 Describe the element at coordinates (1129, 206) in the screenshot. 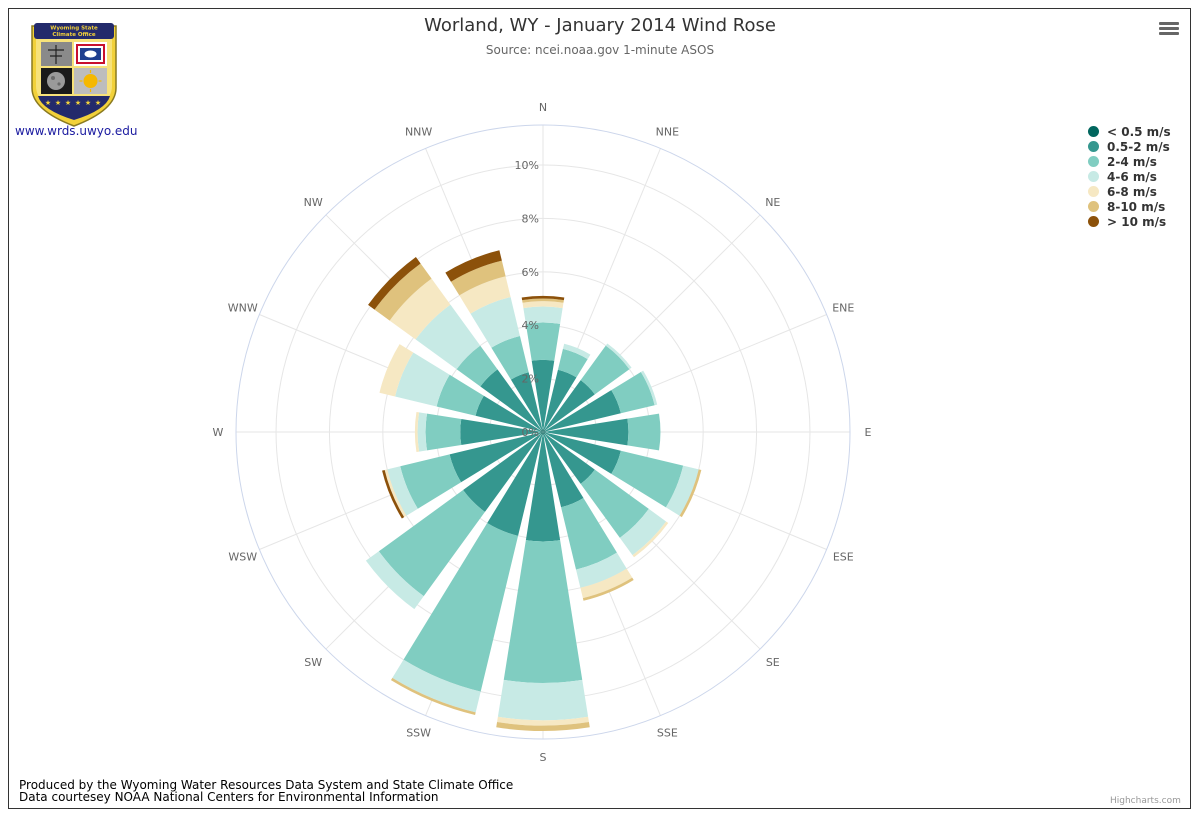

I see `legend-item: 8-10 m/s` at that location.